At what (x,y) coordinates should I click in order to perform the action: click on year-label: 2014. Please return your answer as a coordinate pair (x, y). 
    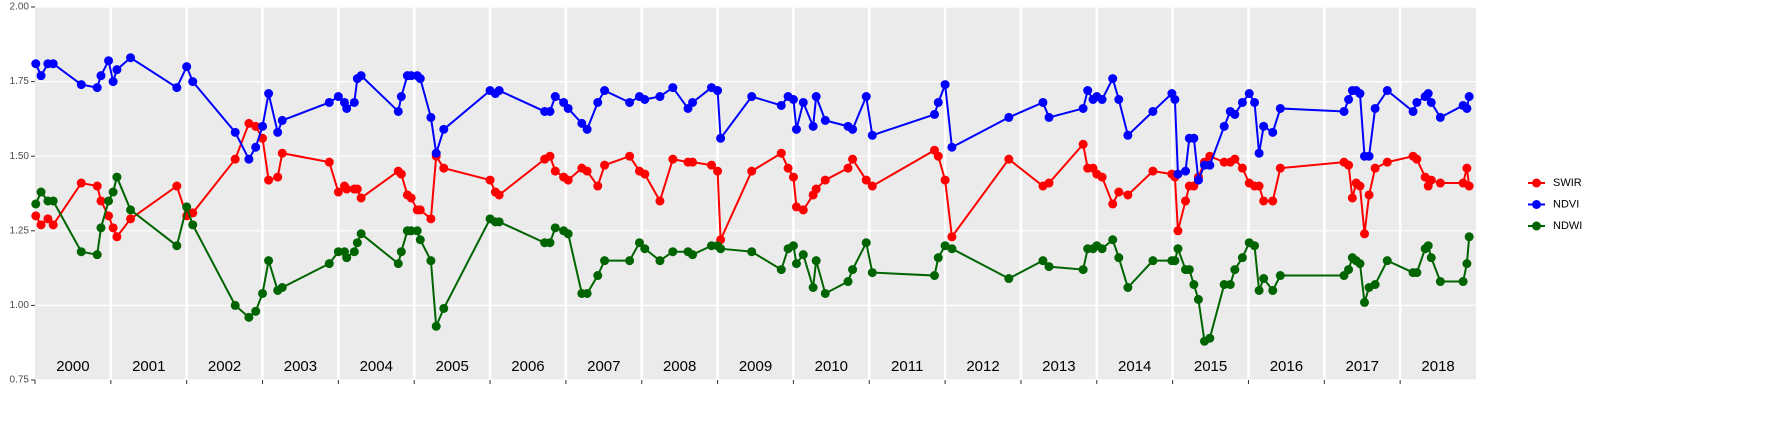
    Looking at the image, I should click on (1134, 366).